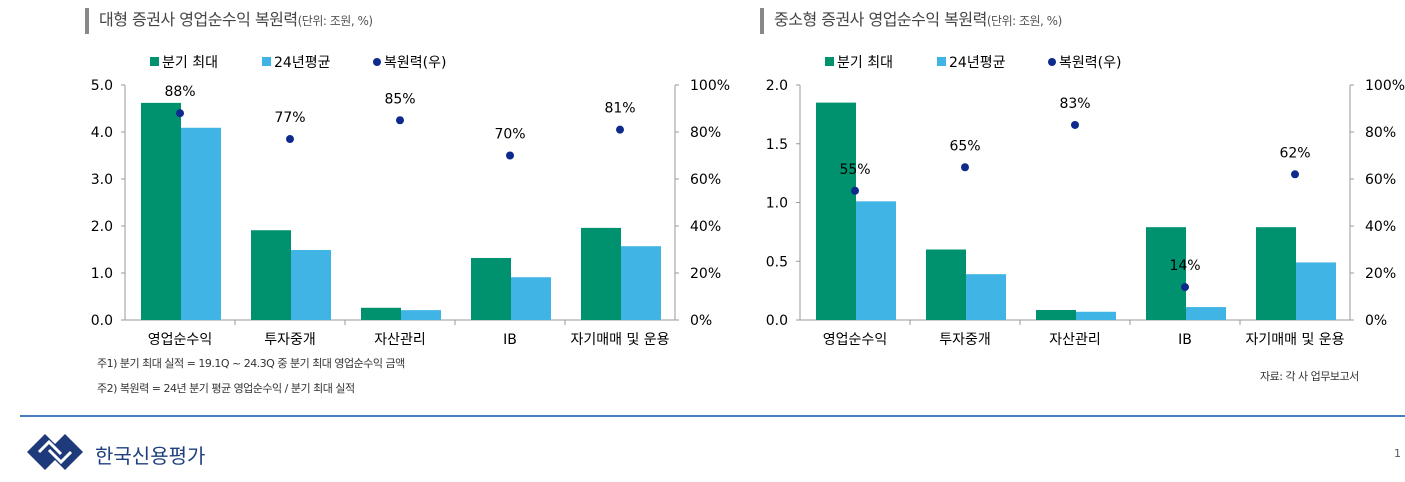 Image resolution: width=1405 pixels, height=482 pixels. What do you see at coordinates (289, 118) in the screenshot?
I see `recovery-label: 77%` at bounding box center [289, 118].